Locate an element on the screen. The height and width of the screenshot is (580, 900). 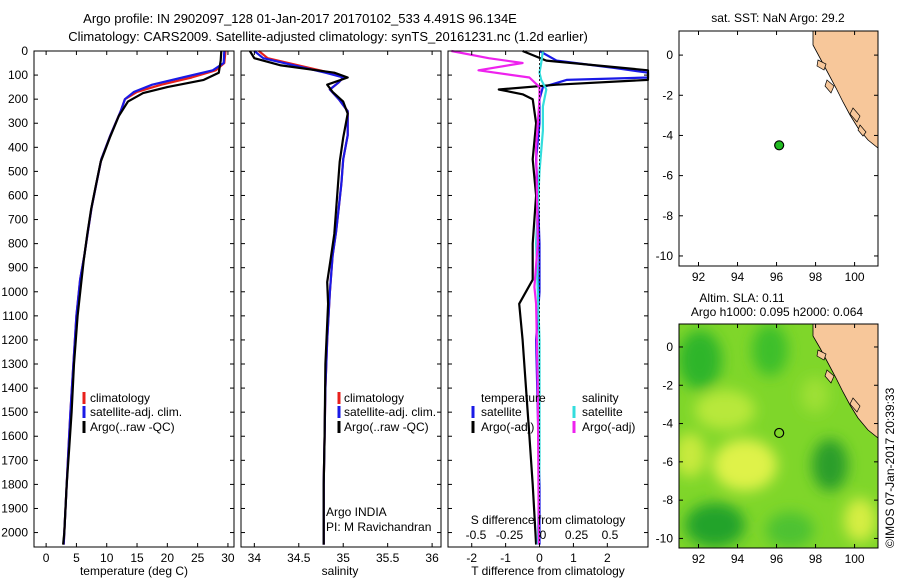
x-tick-label-top: 0.5 is located at coordinates (610, 535).